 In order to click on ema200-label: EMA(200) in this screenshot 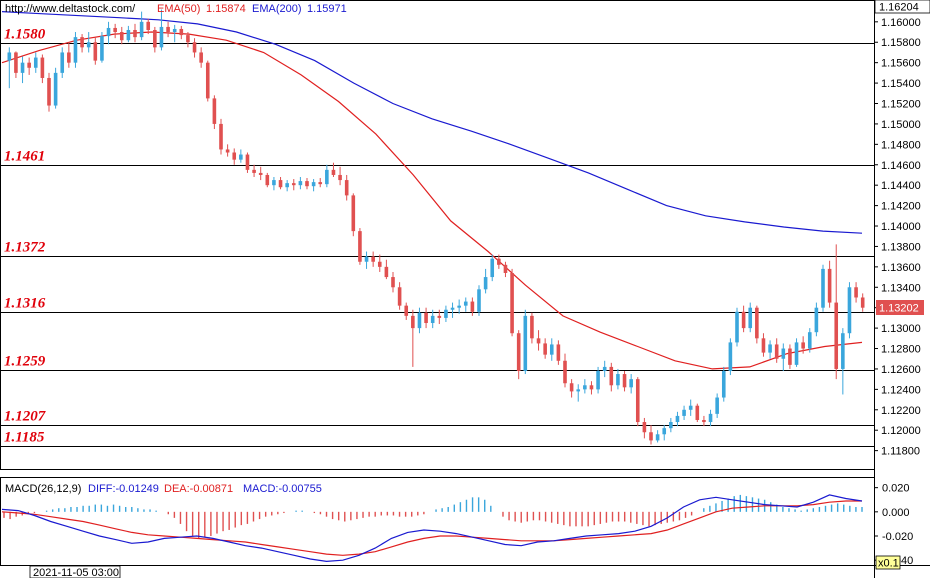, I will do `click(277, 9)`.